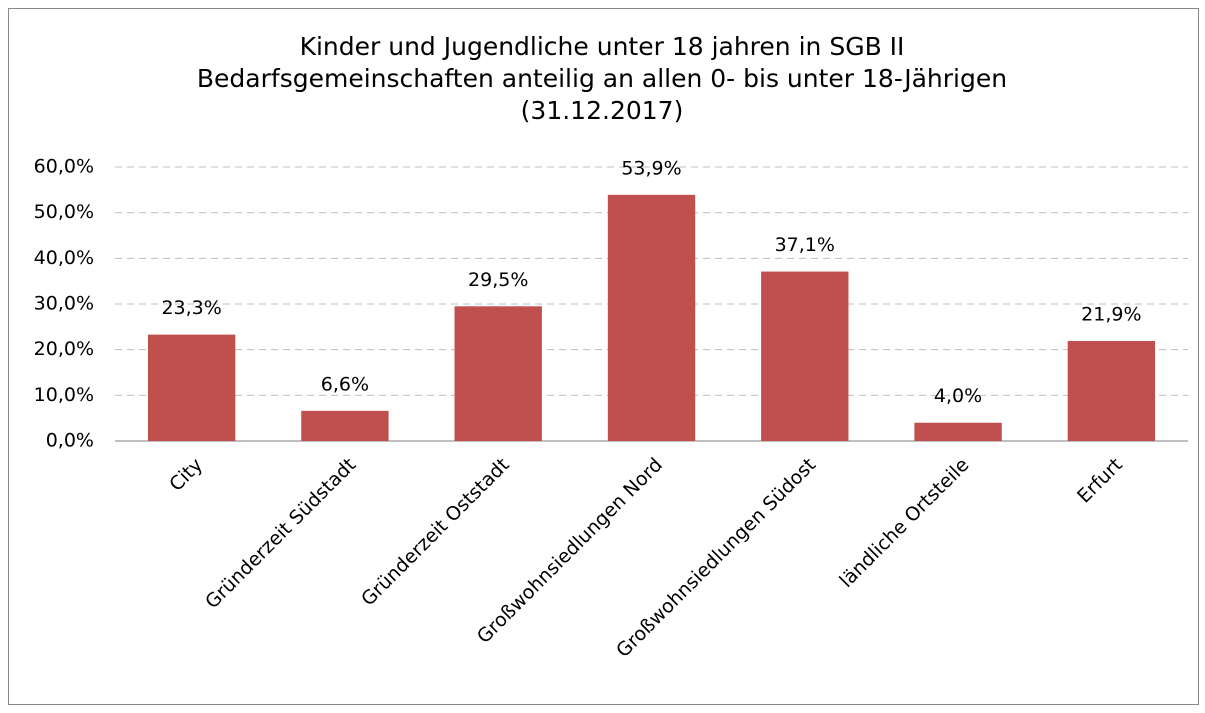 Image resolution: width=1205 pixels, height=713 pixels. I want to click on chart-title: (31.12.2017), so click(602, 110).